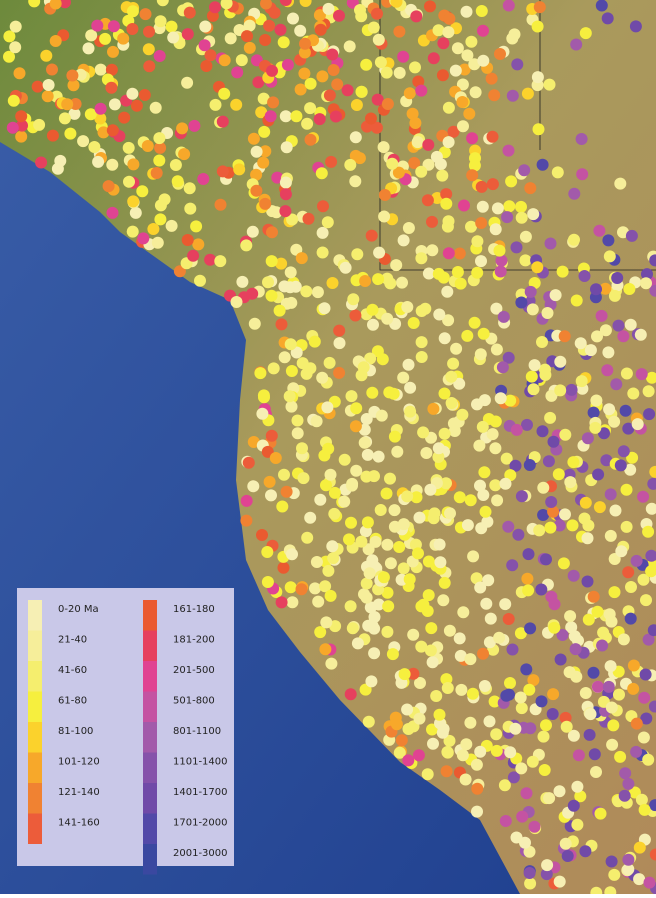 Image resolution: width=656 pixels, height=898 pixels. Describe the element at coordinates (200, 792) in the screenshot. I see `legend-label: 1401-1700` at that location.